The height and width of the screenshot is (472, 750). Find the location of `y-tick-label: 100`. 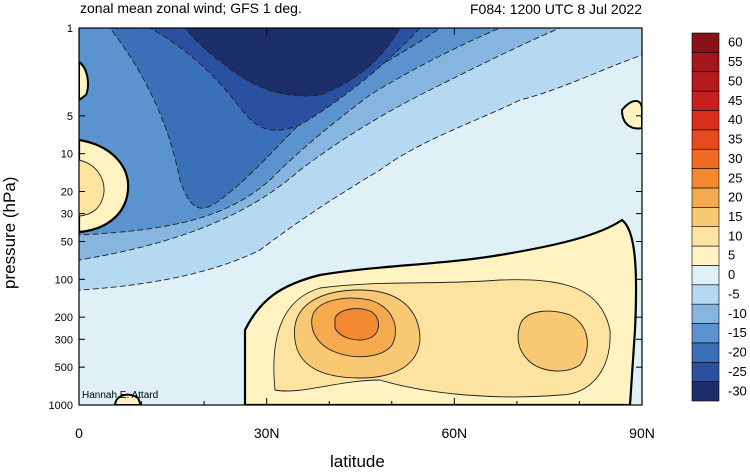

y-tick-label: 100 is located at coordinates (64, 280).